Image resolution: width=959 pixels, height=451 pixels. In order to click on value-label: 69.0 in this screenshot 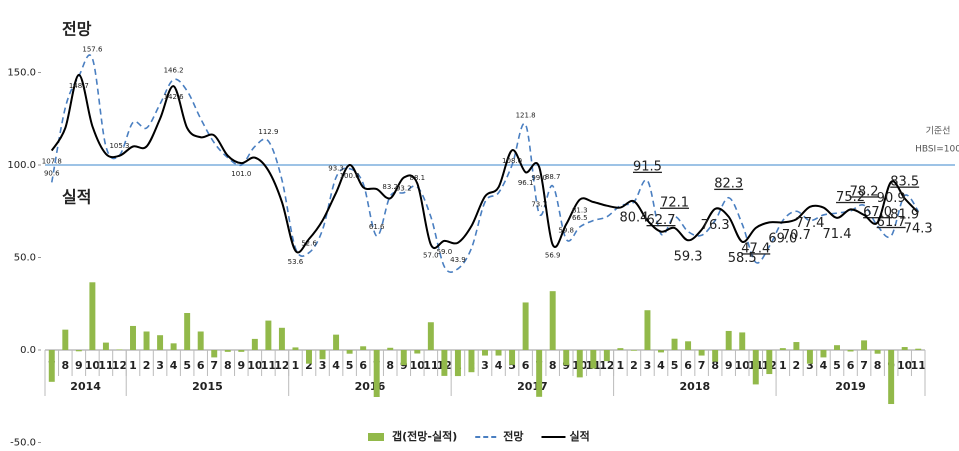, I will do `click(782, 238)`.